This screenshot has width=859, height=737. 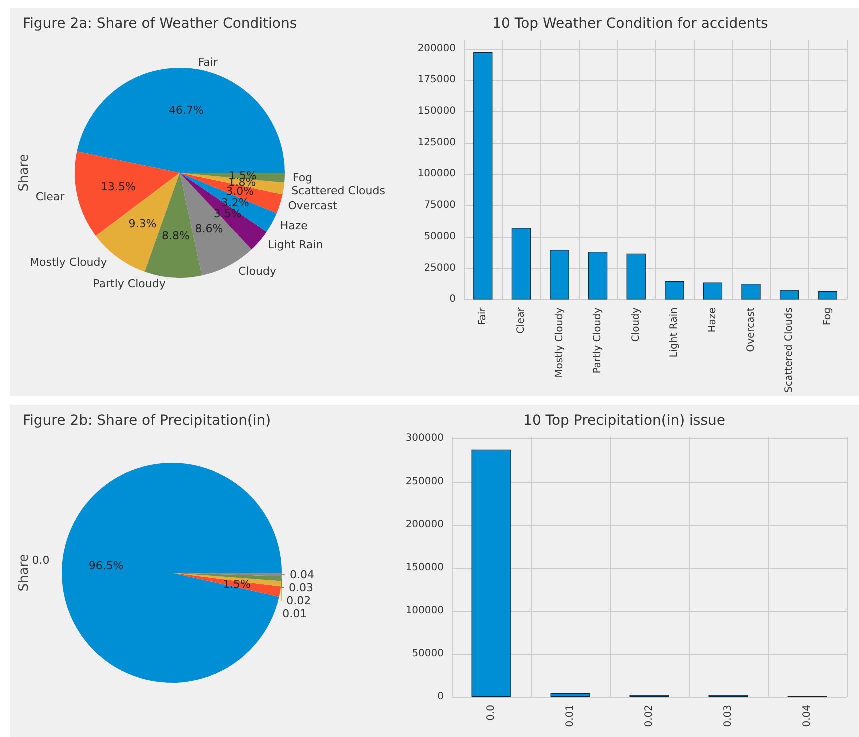 What do you see at coordinates (240, 191) in the screenshot?
I see `data-label: 3.0%` at bounding box center [240, 191].